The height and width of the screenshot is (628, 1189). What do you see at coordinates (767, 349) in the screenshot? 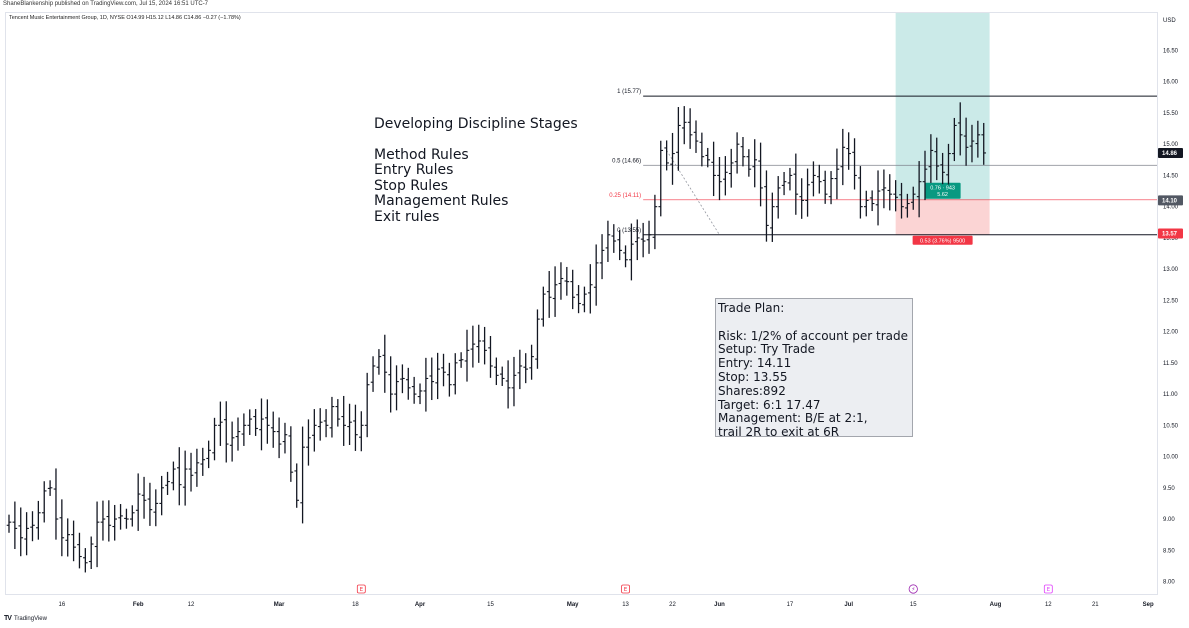
I see `trade-plan-line: Setup: Try Trade` at bounding box center [767, 349].